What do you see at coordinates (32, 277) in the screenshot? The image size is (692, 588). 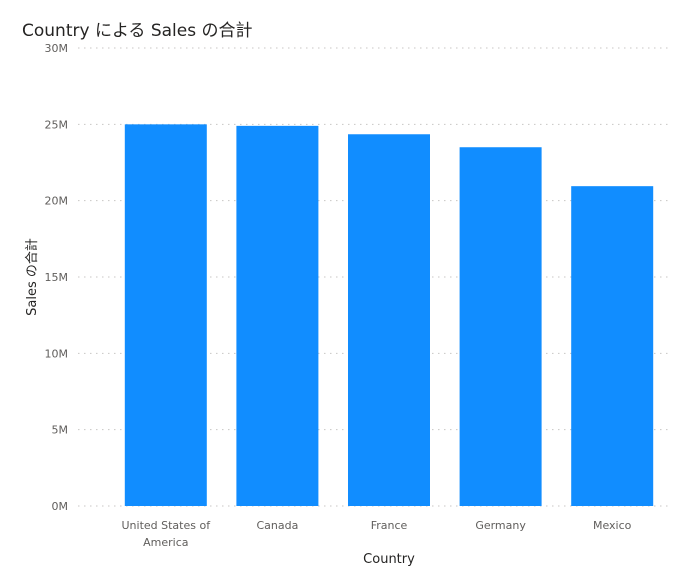 I see `y-axis-title: Sales の合計` at bounding box center [32, 277].